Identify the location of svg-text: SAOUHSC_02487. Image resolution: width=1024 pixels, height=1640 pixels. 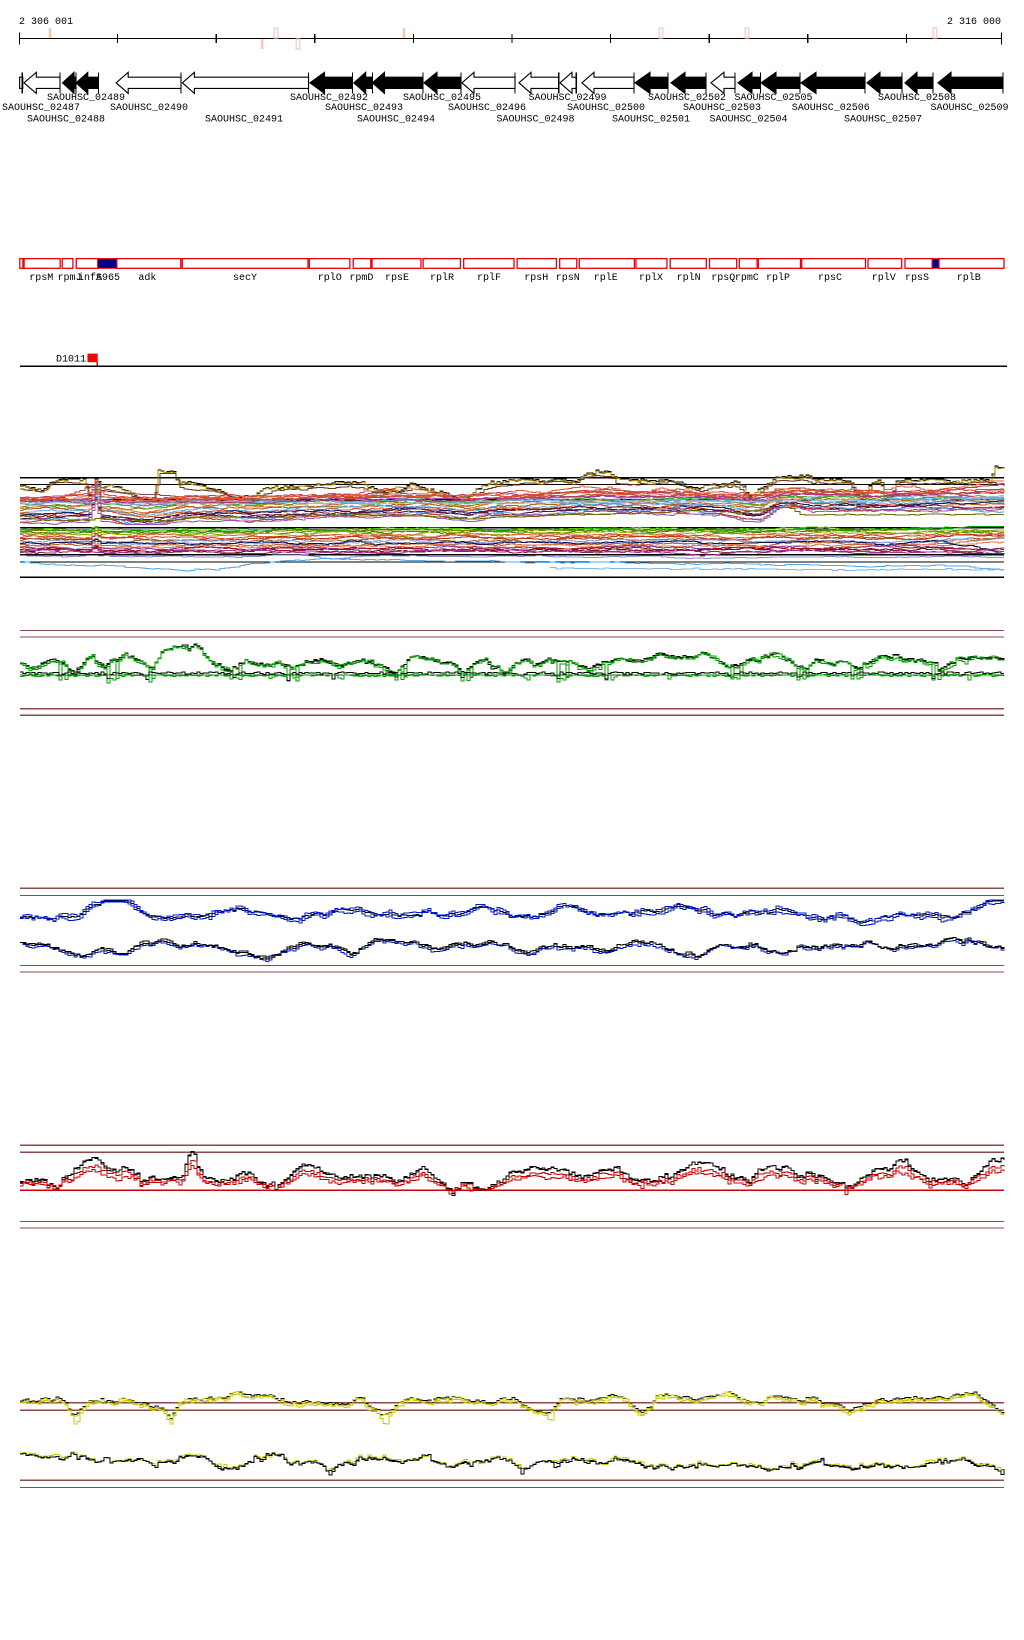
(41, 108).